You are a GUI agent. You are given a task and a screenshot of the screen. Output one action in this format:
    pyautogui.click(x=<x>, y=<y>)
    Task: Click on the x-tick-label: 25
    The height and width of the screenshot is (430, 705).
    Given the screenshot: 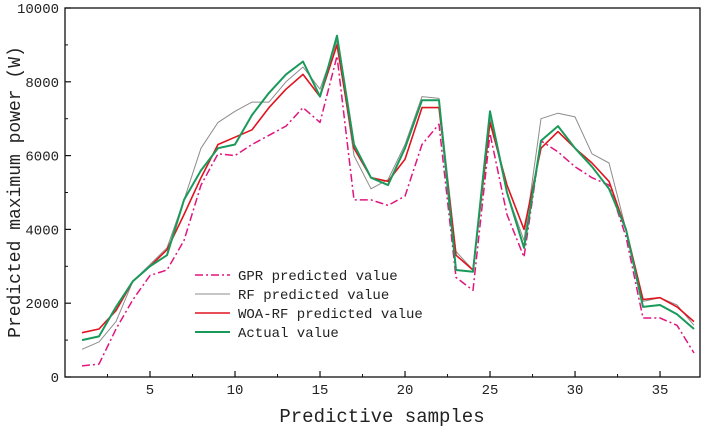 What is the action you would take?
    pyautogui.click(x=490, y=391)
    